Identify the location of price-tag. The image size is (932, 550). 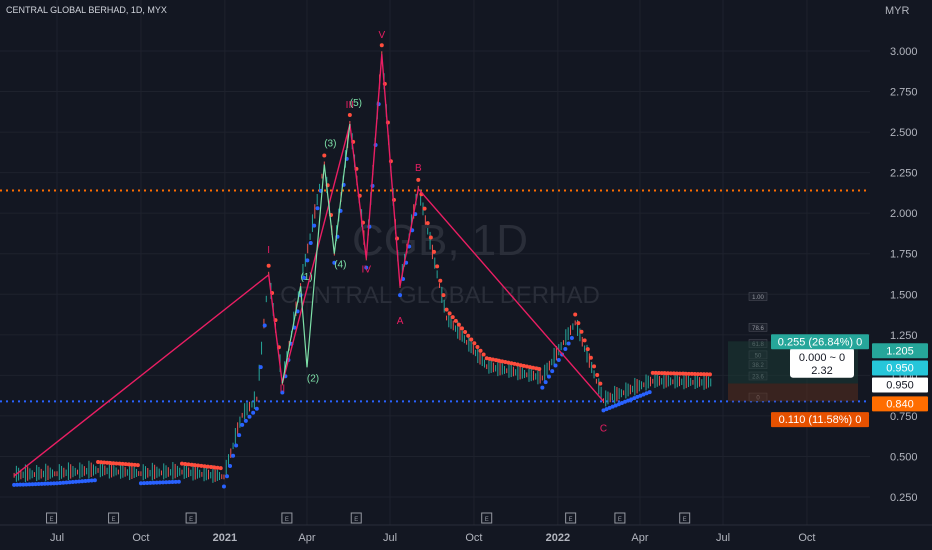
(820, 420).